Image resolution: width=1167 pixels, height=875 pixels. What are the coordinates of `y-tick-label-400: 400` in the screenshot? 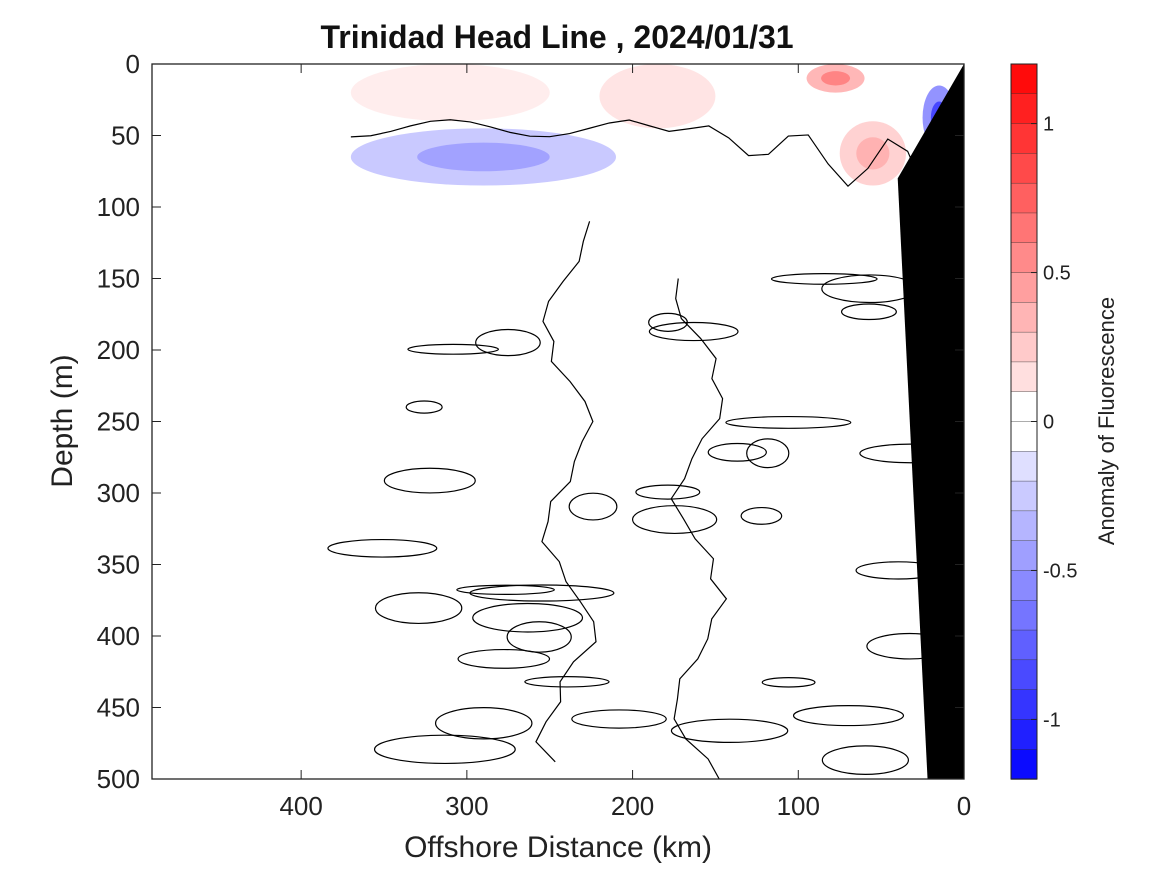 It's located at (118, 636).